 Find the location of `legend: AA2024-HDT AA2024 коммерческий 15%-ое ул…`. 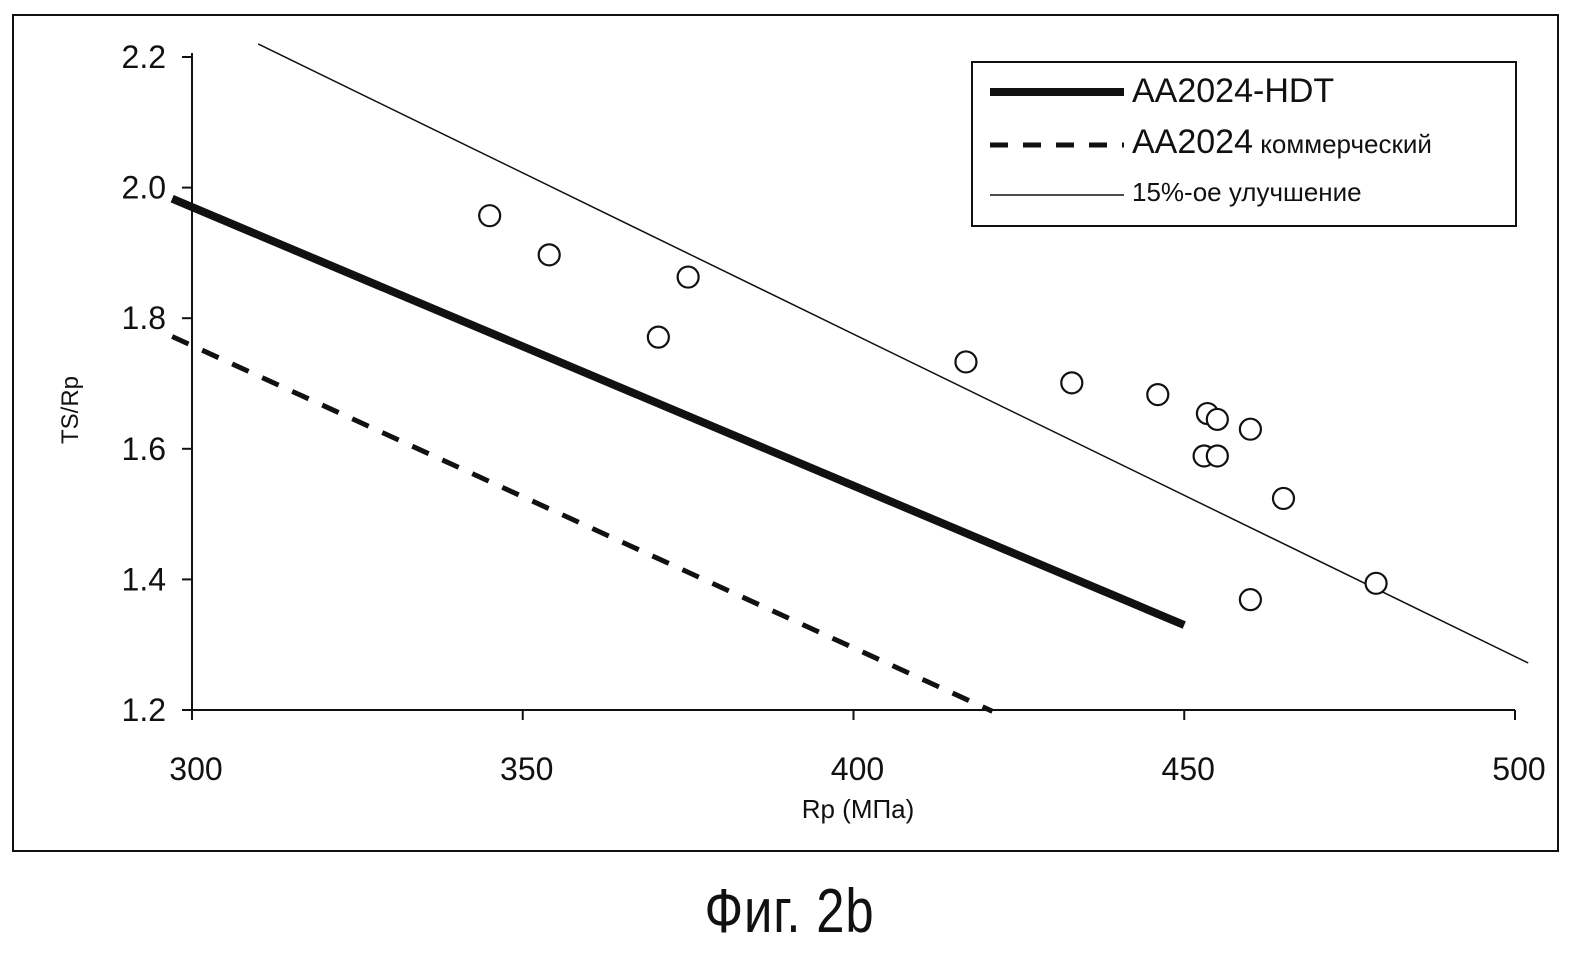

legend: AA2024-HDT AA2024 коммерческий 15%-ое ул… is located at coordinates (1244, 144).